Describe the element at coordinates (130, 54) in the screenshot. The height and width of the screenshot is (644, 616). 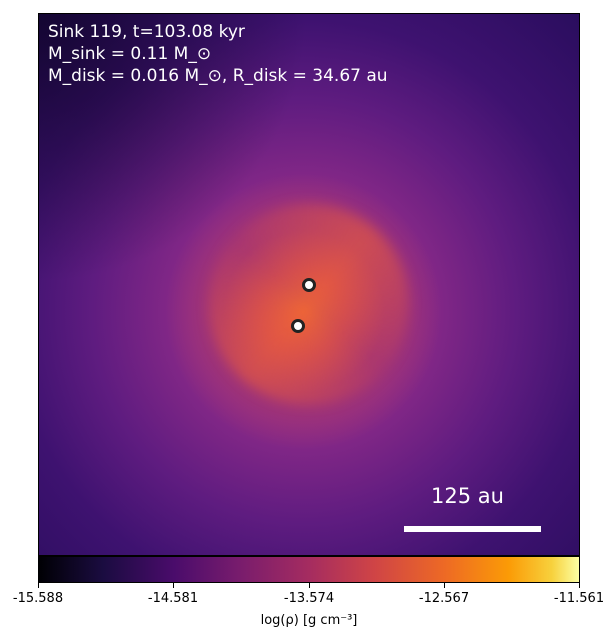
I see `sink-mass-label: M_sink = 0.11 M_⊙` at that location.